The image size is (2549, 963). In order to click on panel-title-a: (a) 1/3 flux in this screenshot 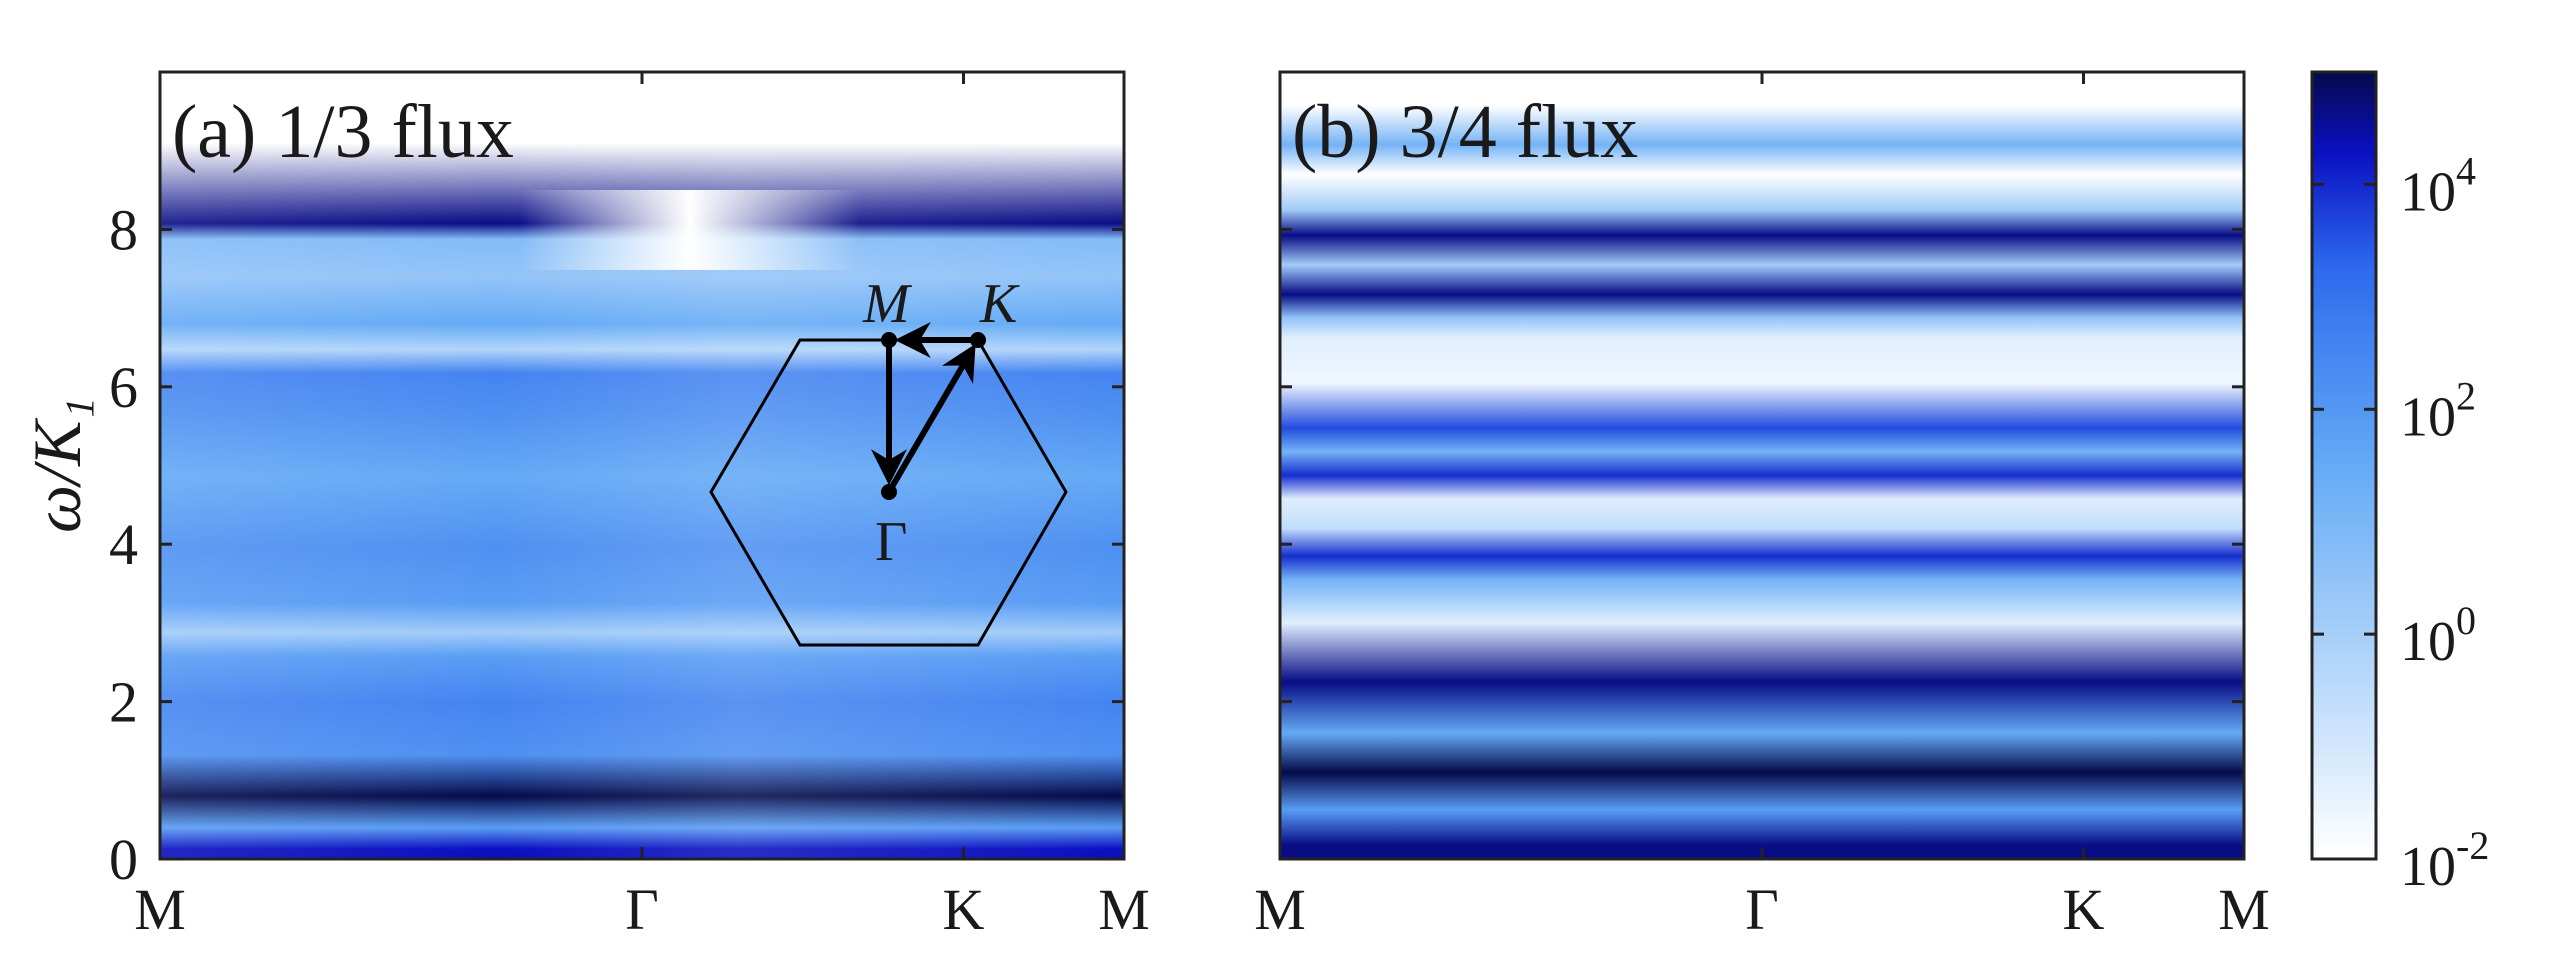, I will do `click(343, 132)`.